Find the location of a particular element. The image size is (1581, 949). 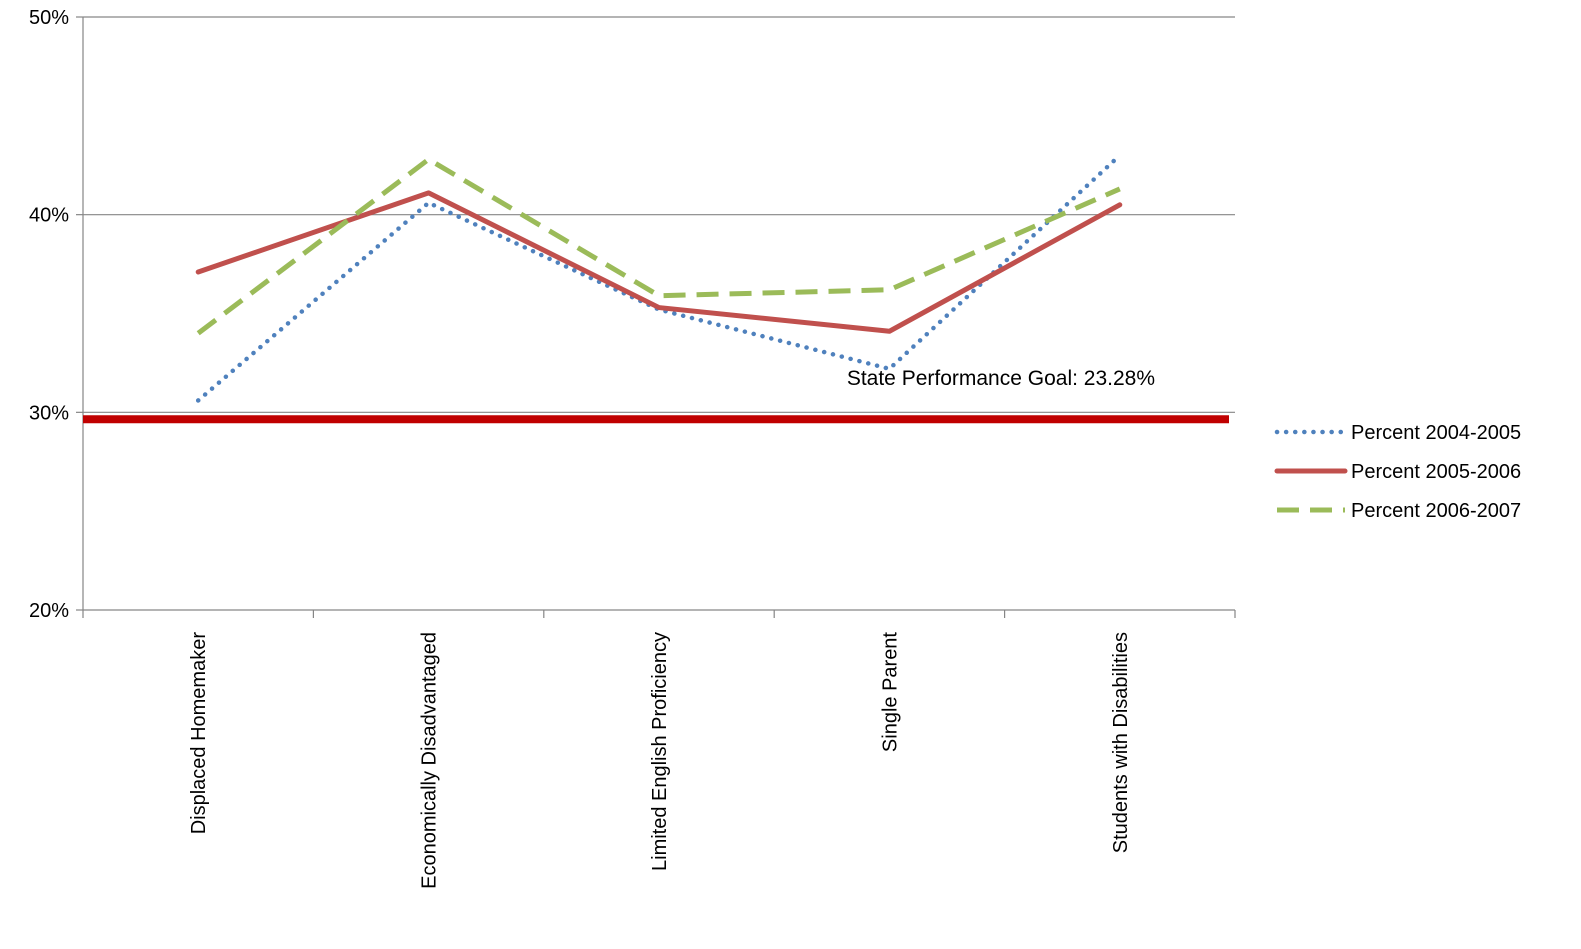

y-tick-label: 30% is located at coordinates (49, 413).